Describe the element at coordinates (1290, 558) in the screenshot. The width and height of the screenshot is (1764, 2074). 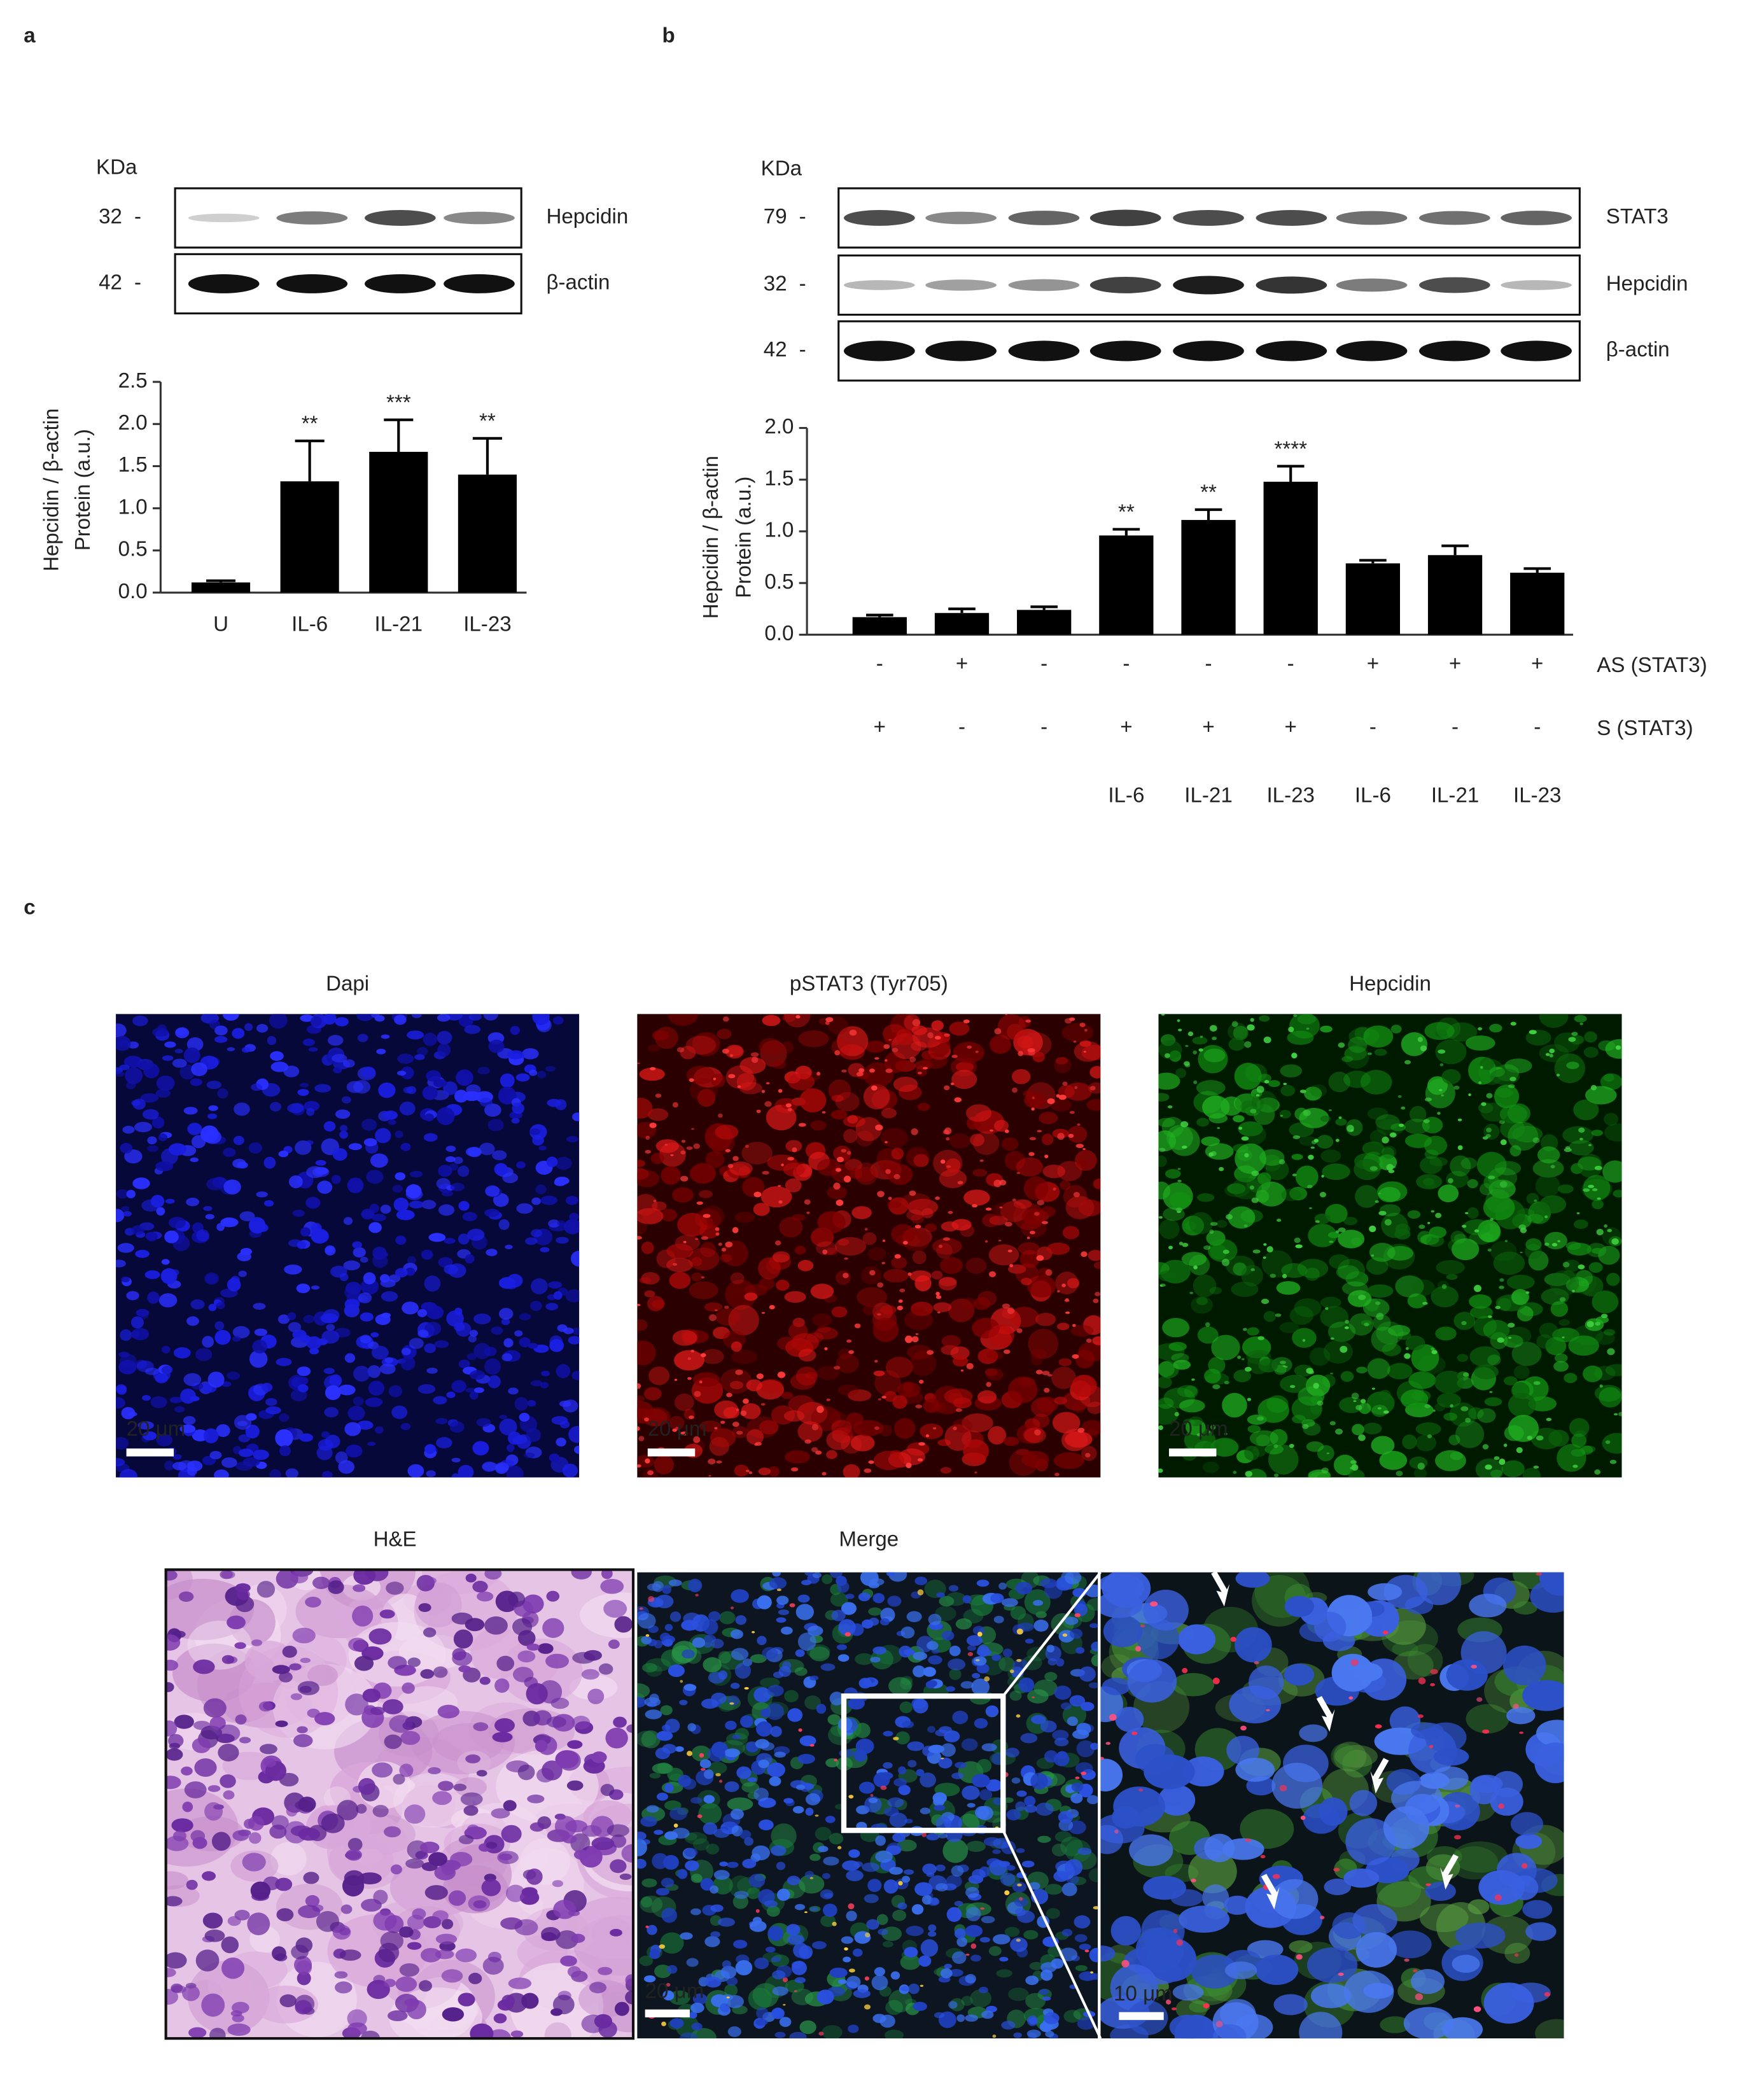
I see `bar` at that location.